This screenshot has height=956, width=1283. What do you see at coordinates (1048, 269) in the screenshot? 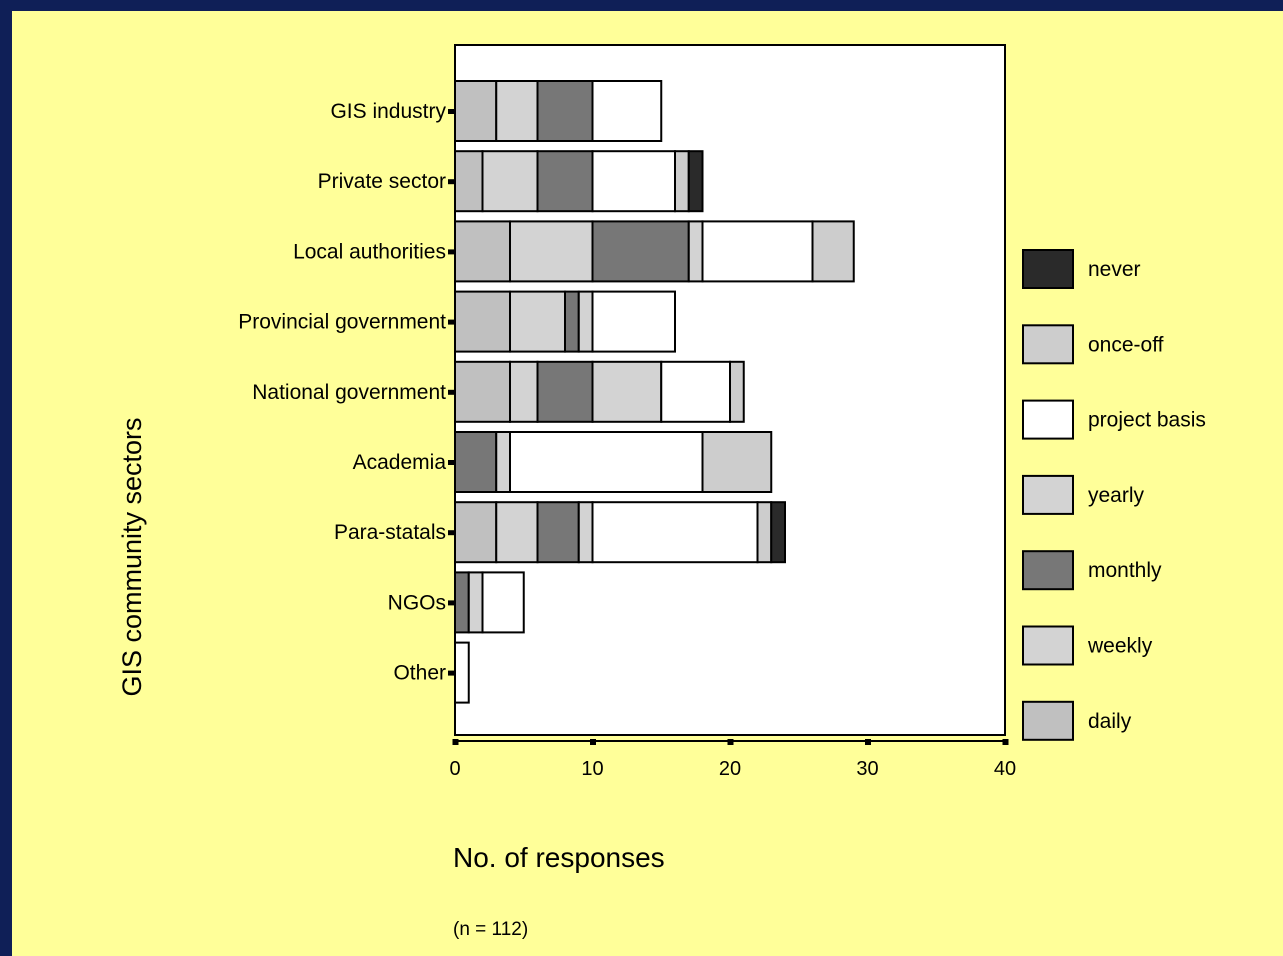
I see `legend-swatch-never` at bounding box center [1048, 269].